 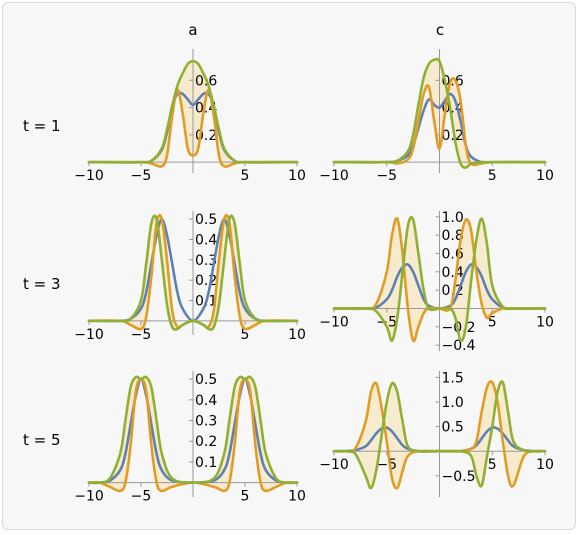 I want to click on panel-c-t5: −10 −5 5 10 −0.5 0.5 1.0 1.5, so click(x=436, y=433).